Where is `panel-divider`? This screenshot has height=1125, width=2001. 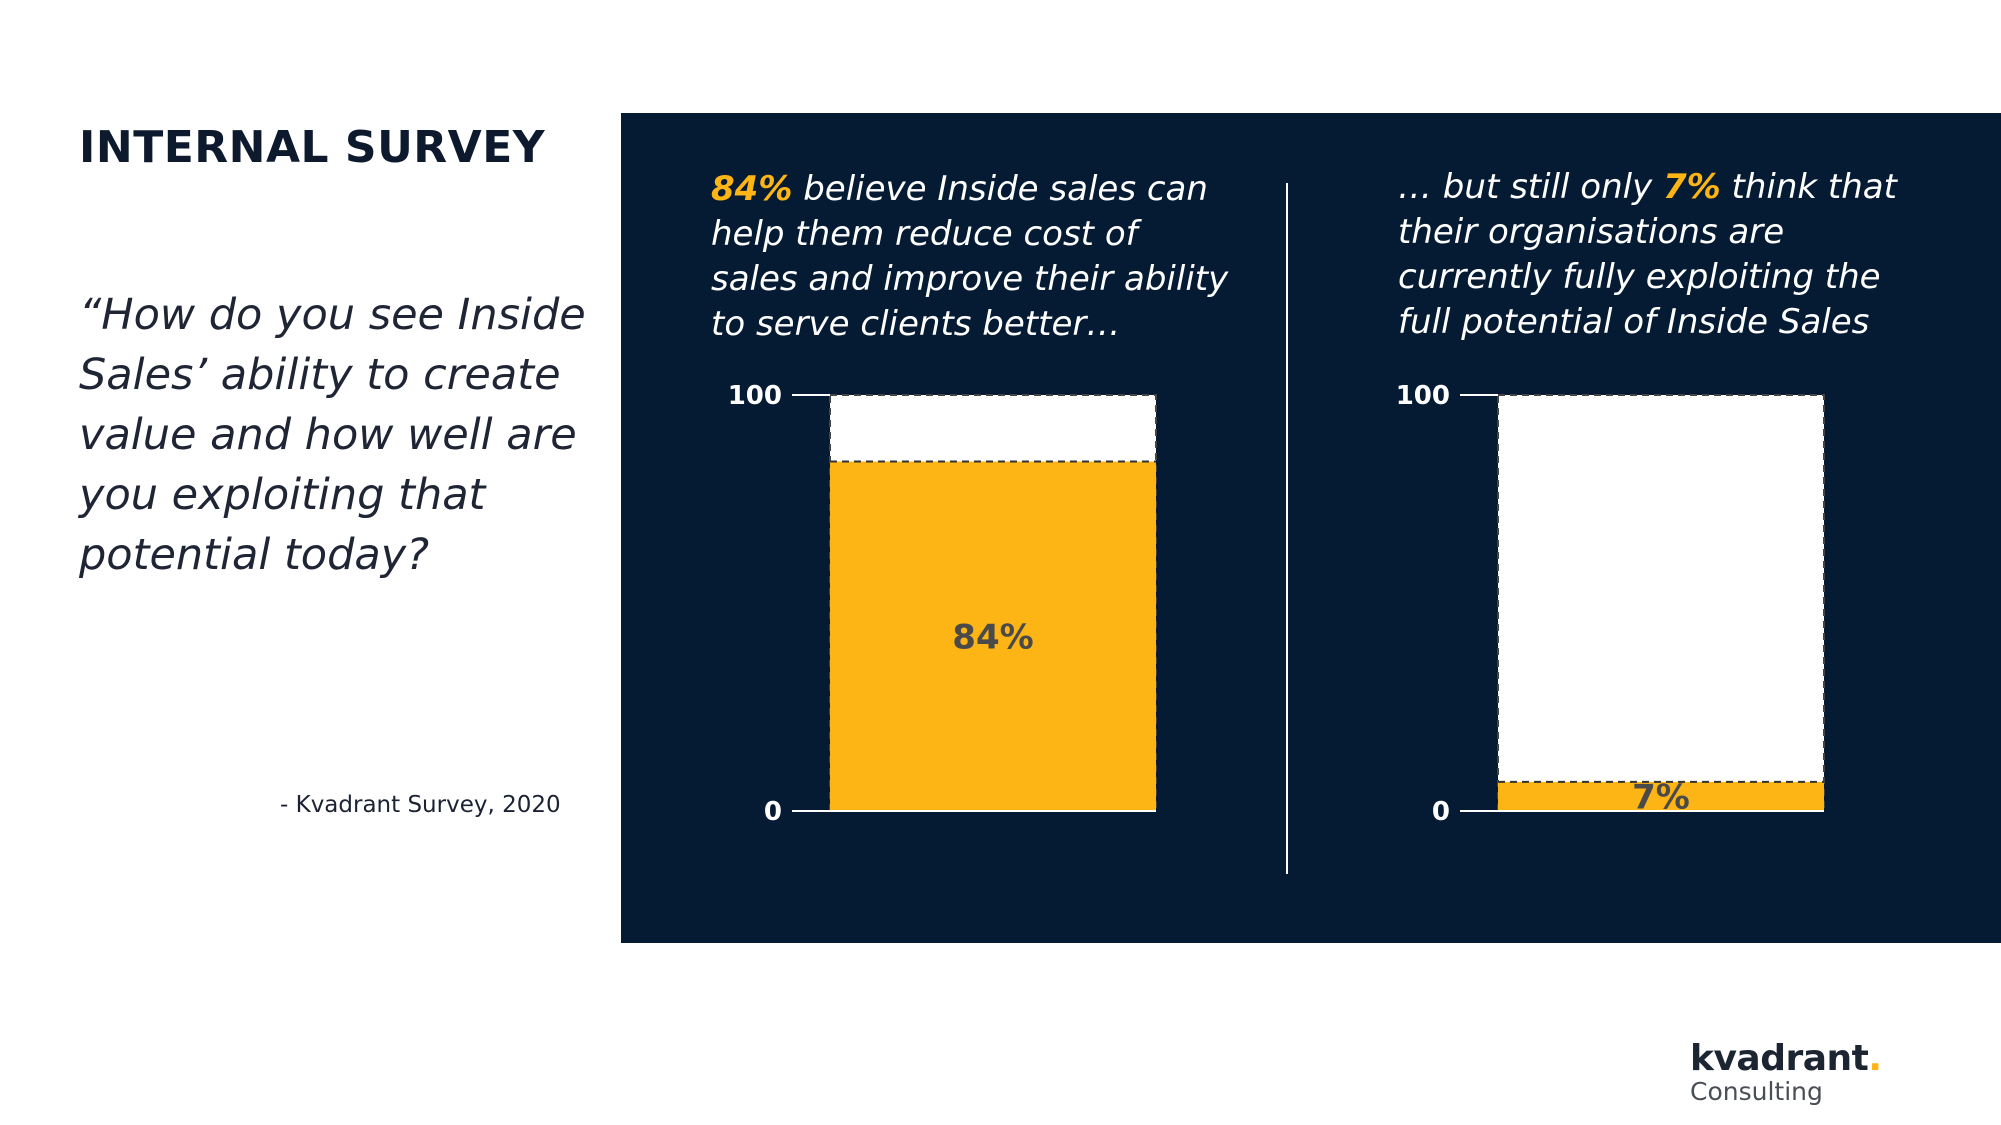
panel-divider is located at coordinates (1287, 528).